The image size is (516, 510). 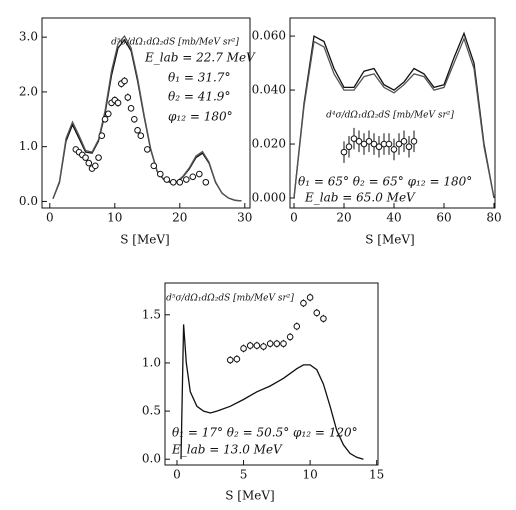 What do you see at coordinates (493, 218) in the screenshot?
I see `x-tick-label: 80` at bounding box center [493, 218].